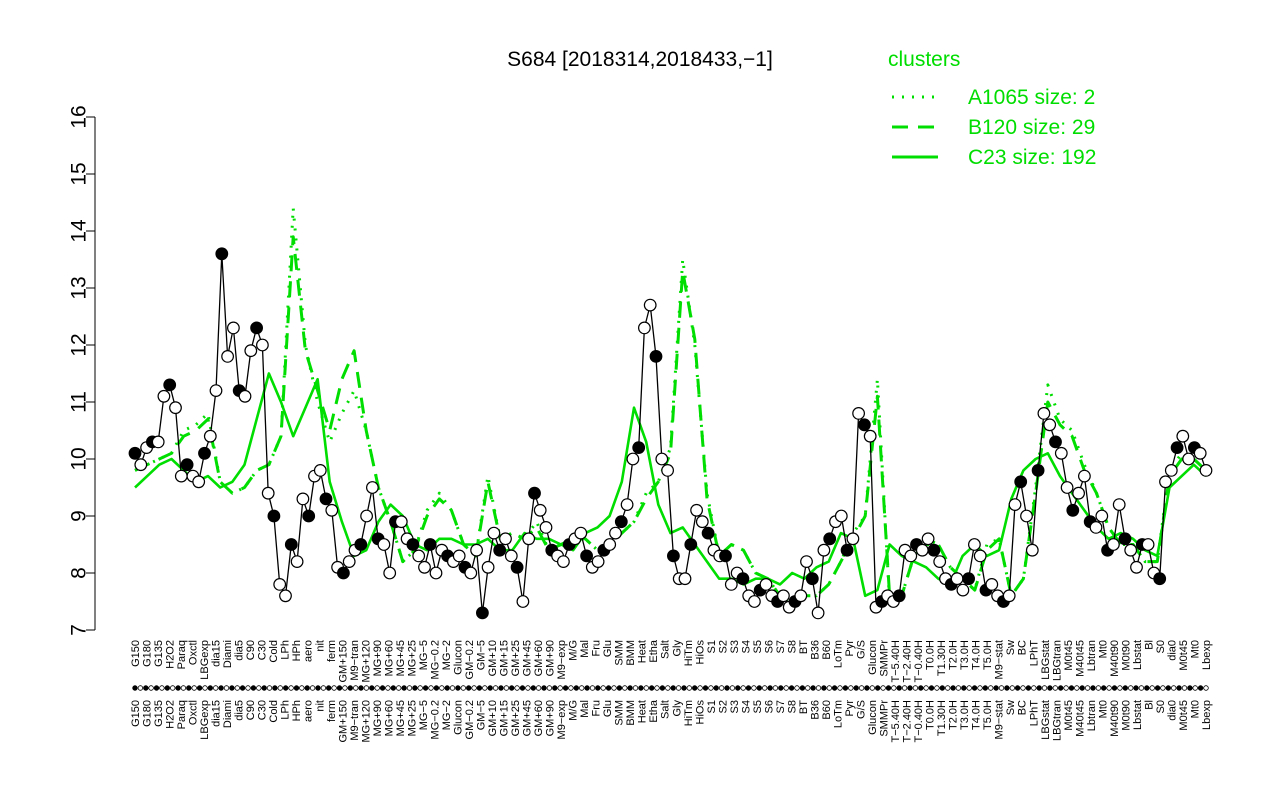  I want to click on x-tick-label-lower: Pyr, so click(850, 708).